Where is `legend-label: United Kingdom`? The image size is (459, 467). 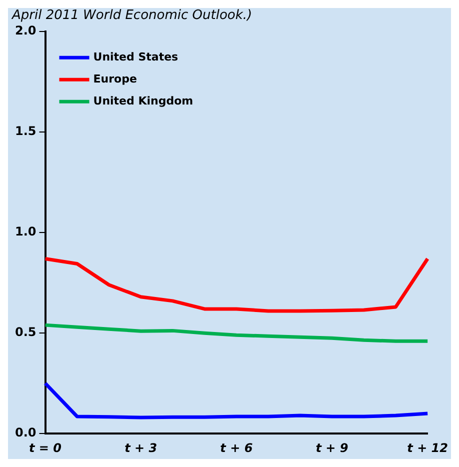 legend-label: United Kingdom is located at coordinates (143, 101).